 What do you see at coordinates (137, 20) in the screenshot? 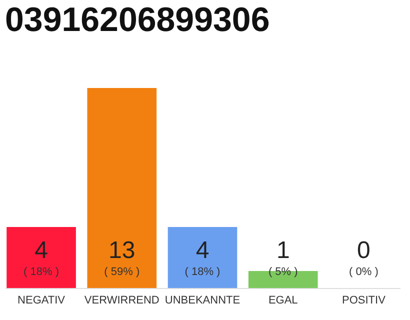
I see `chart-title: 03916206899306` at bounding box center [137, 20].